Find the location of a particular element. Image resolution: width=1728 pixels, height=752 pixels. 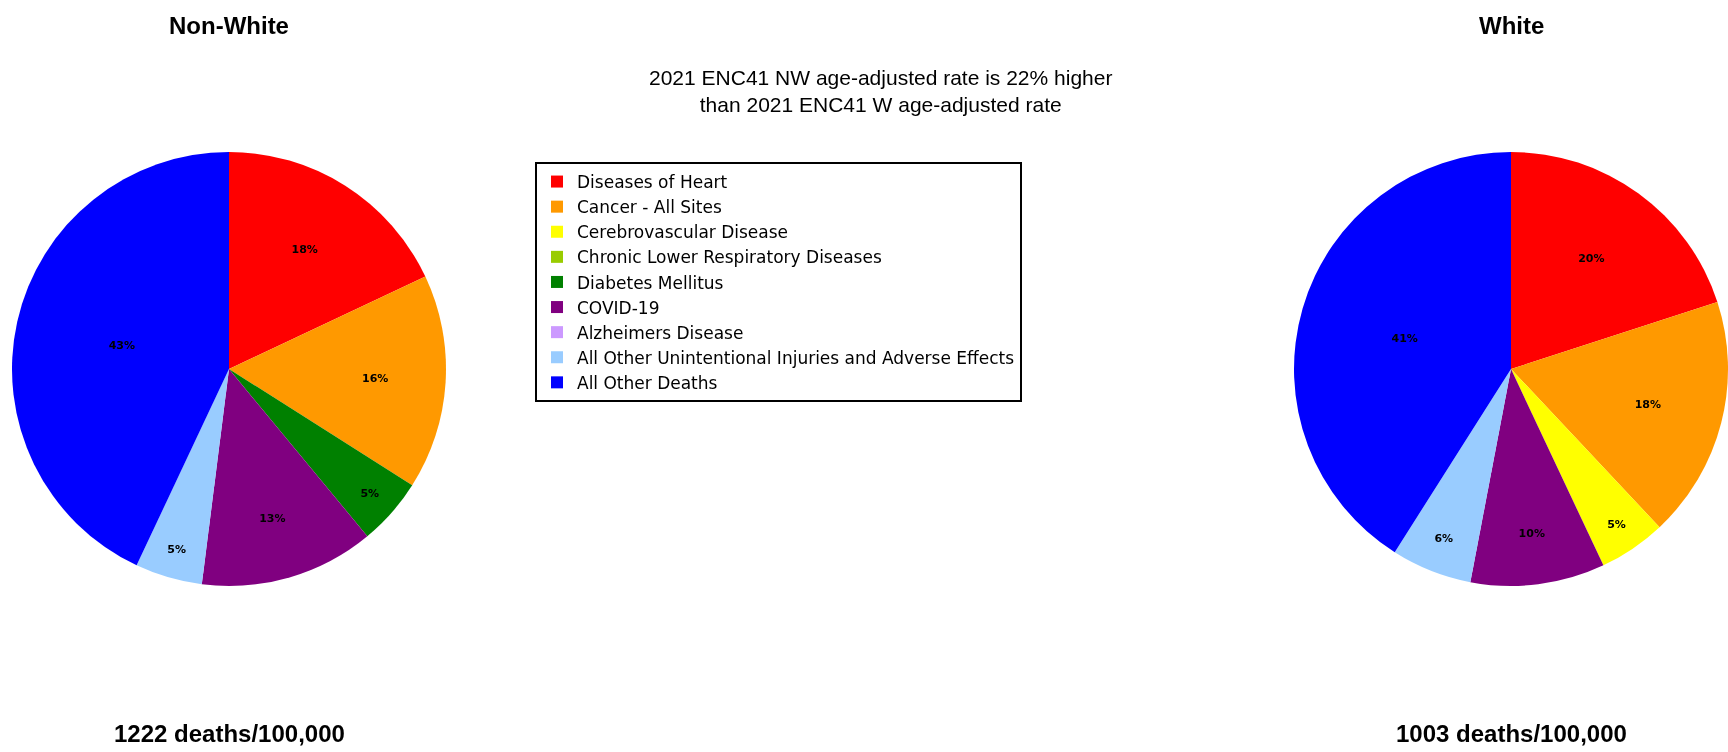

legend-label: Diseases of Heart is located at coordinates (652, 182).